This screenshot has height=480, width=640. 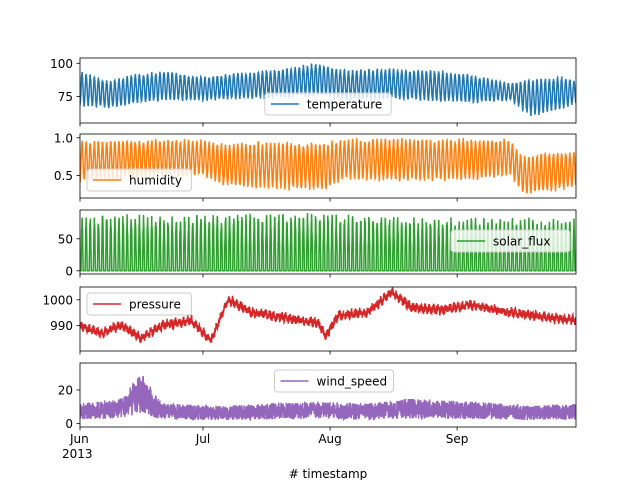 I want to click on pressure-legend: pressure, so click(x=139, y=304).